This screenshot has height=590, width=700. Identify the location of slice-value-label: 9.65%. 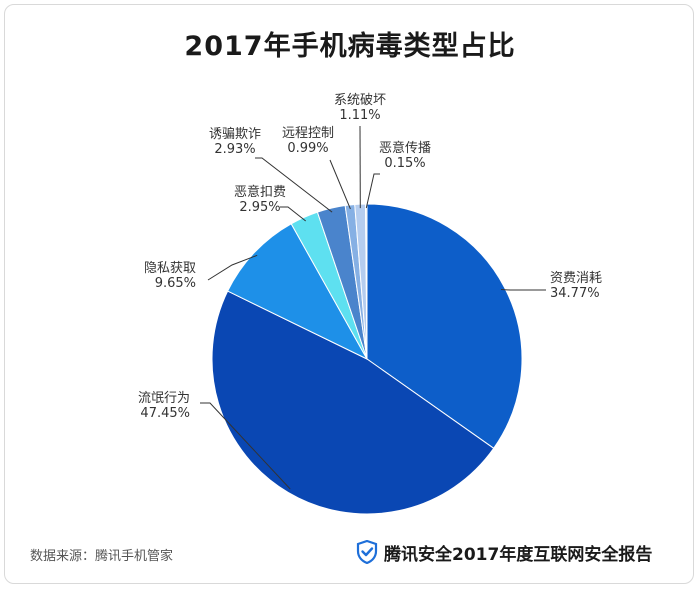
(175, 283).